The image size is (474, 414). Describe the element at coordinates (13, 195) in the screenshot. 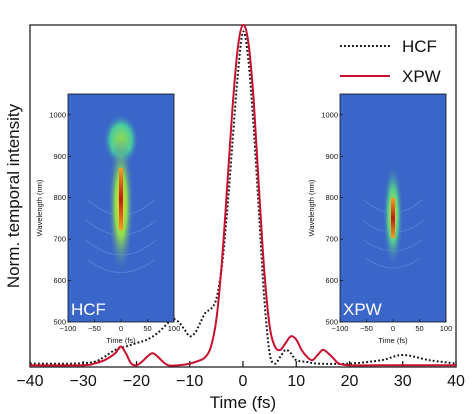

I see `y-axis-label: Norm. temporal intensity` at that location.